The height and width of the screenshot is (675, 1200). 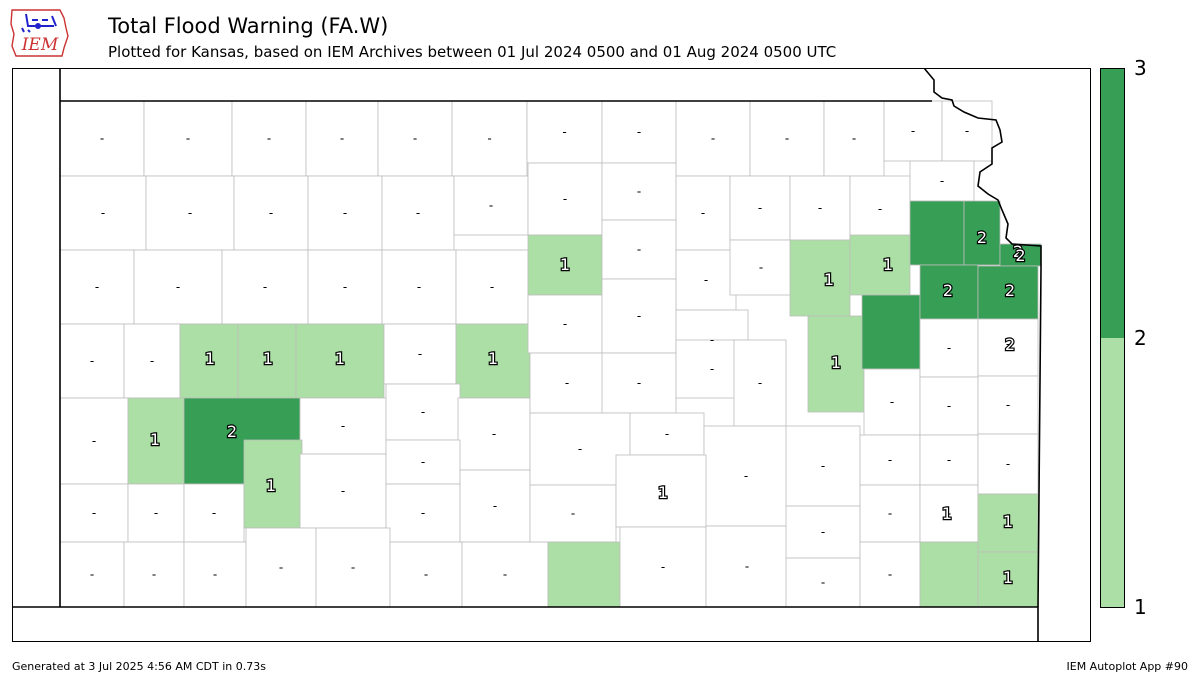 What do you see at coordinates (418, 213) in the screenshot?
I see `county-rooks` at bounding box center [418, 213].